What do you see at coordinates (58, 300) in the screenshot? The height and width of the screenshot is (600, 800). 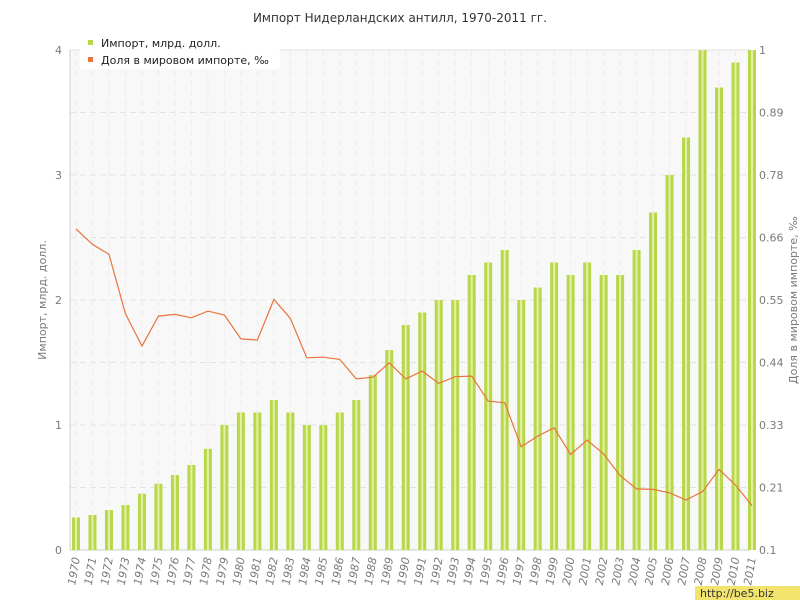 I see `left-axis-ticks: 0 1 2 3 4` at bounding box center [58, 300].